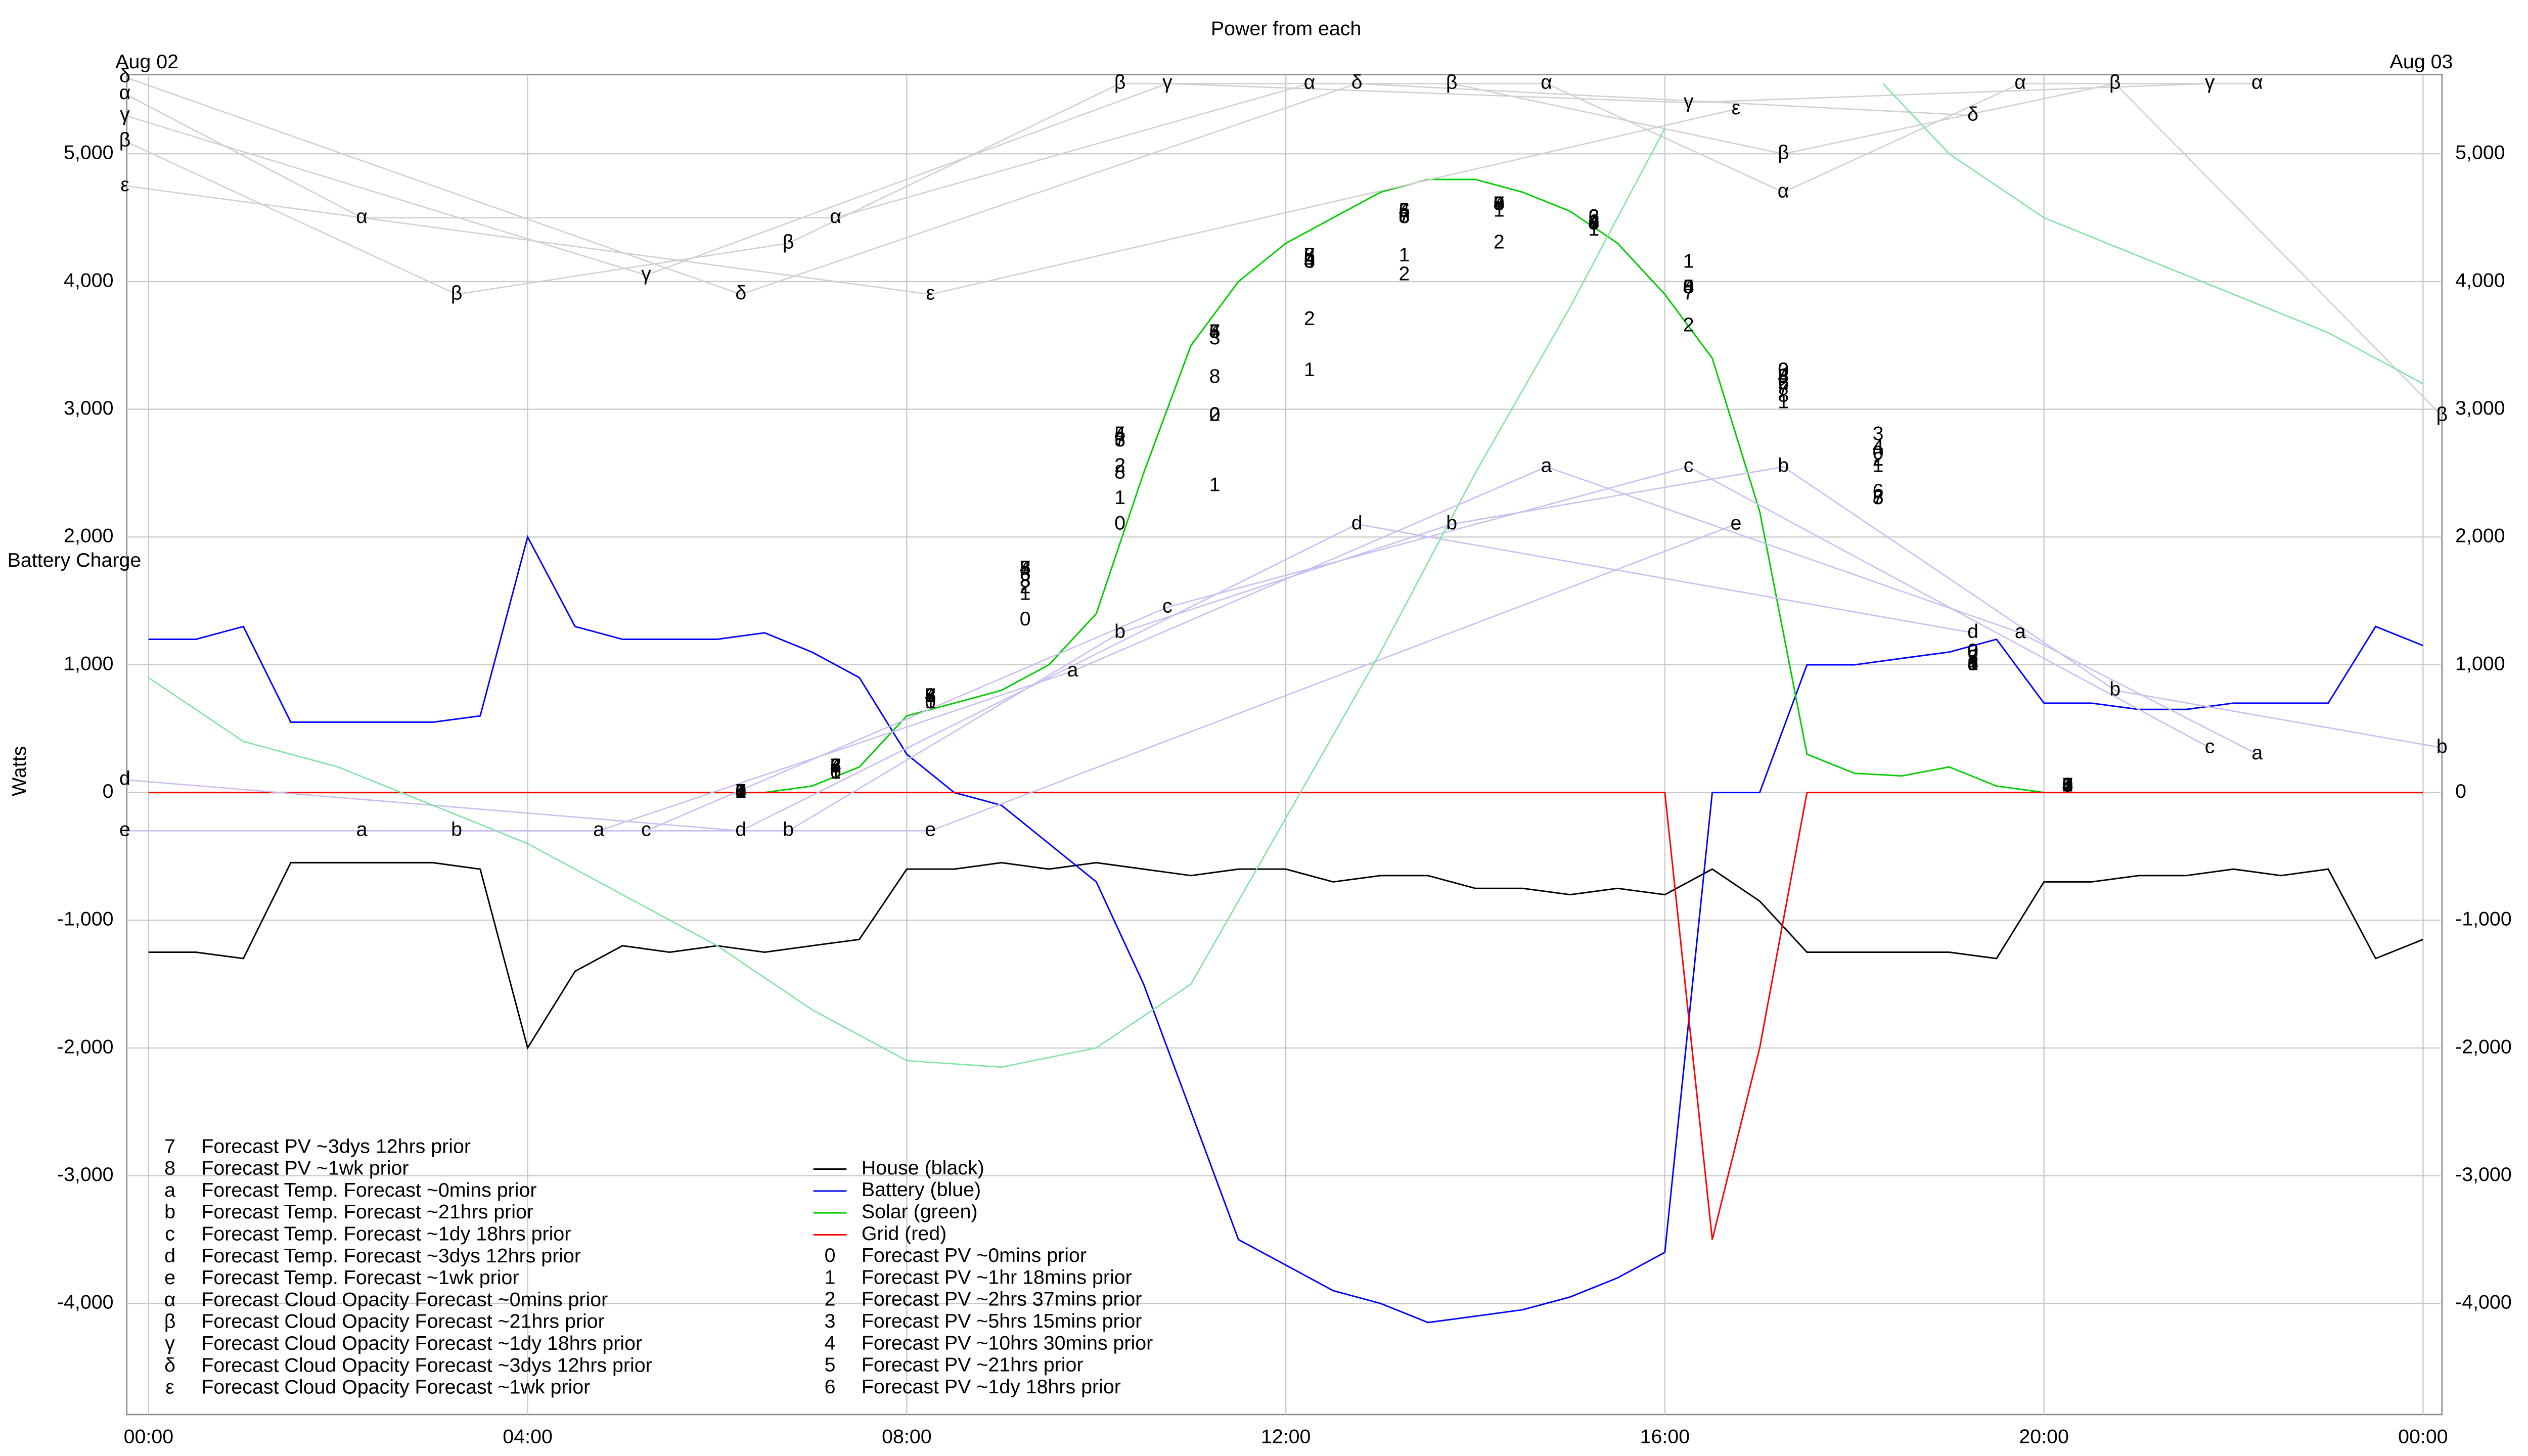  What do you see at coordinates (2210, 747) in the screenshot?
I see `series-marker: c` at bounding box center [2210, 747].